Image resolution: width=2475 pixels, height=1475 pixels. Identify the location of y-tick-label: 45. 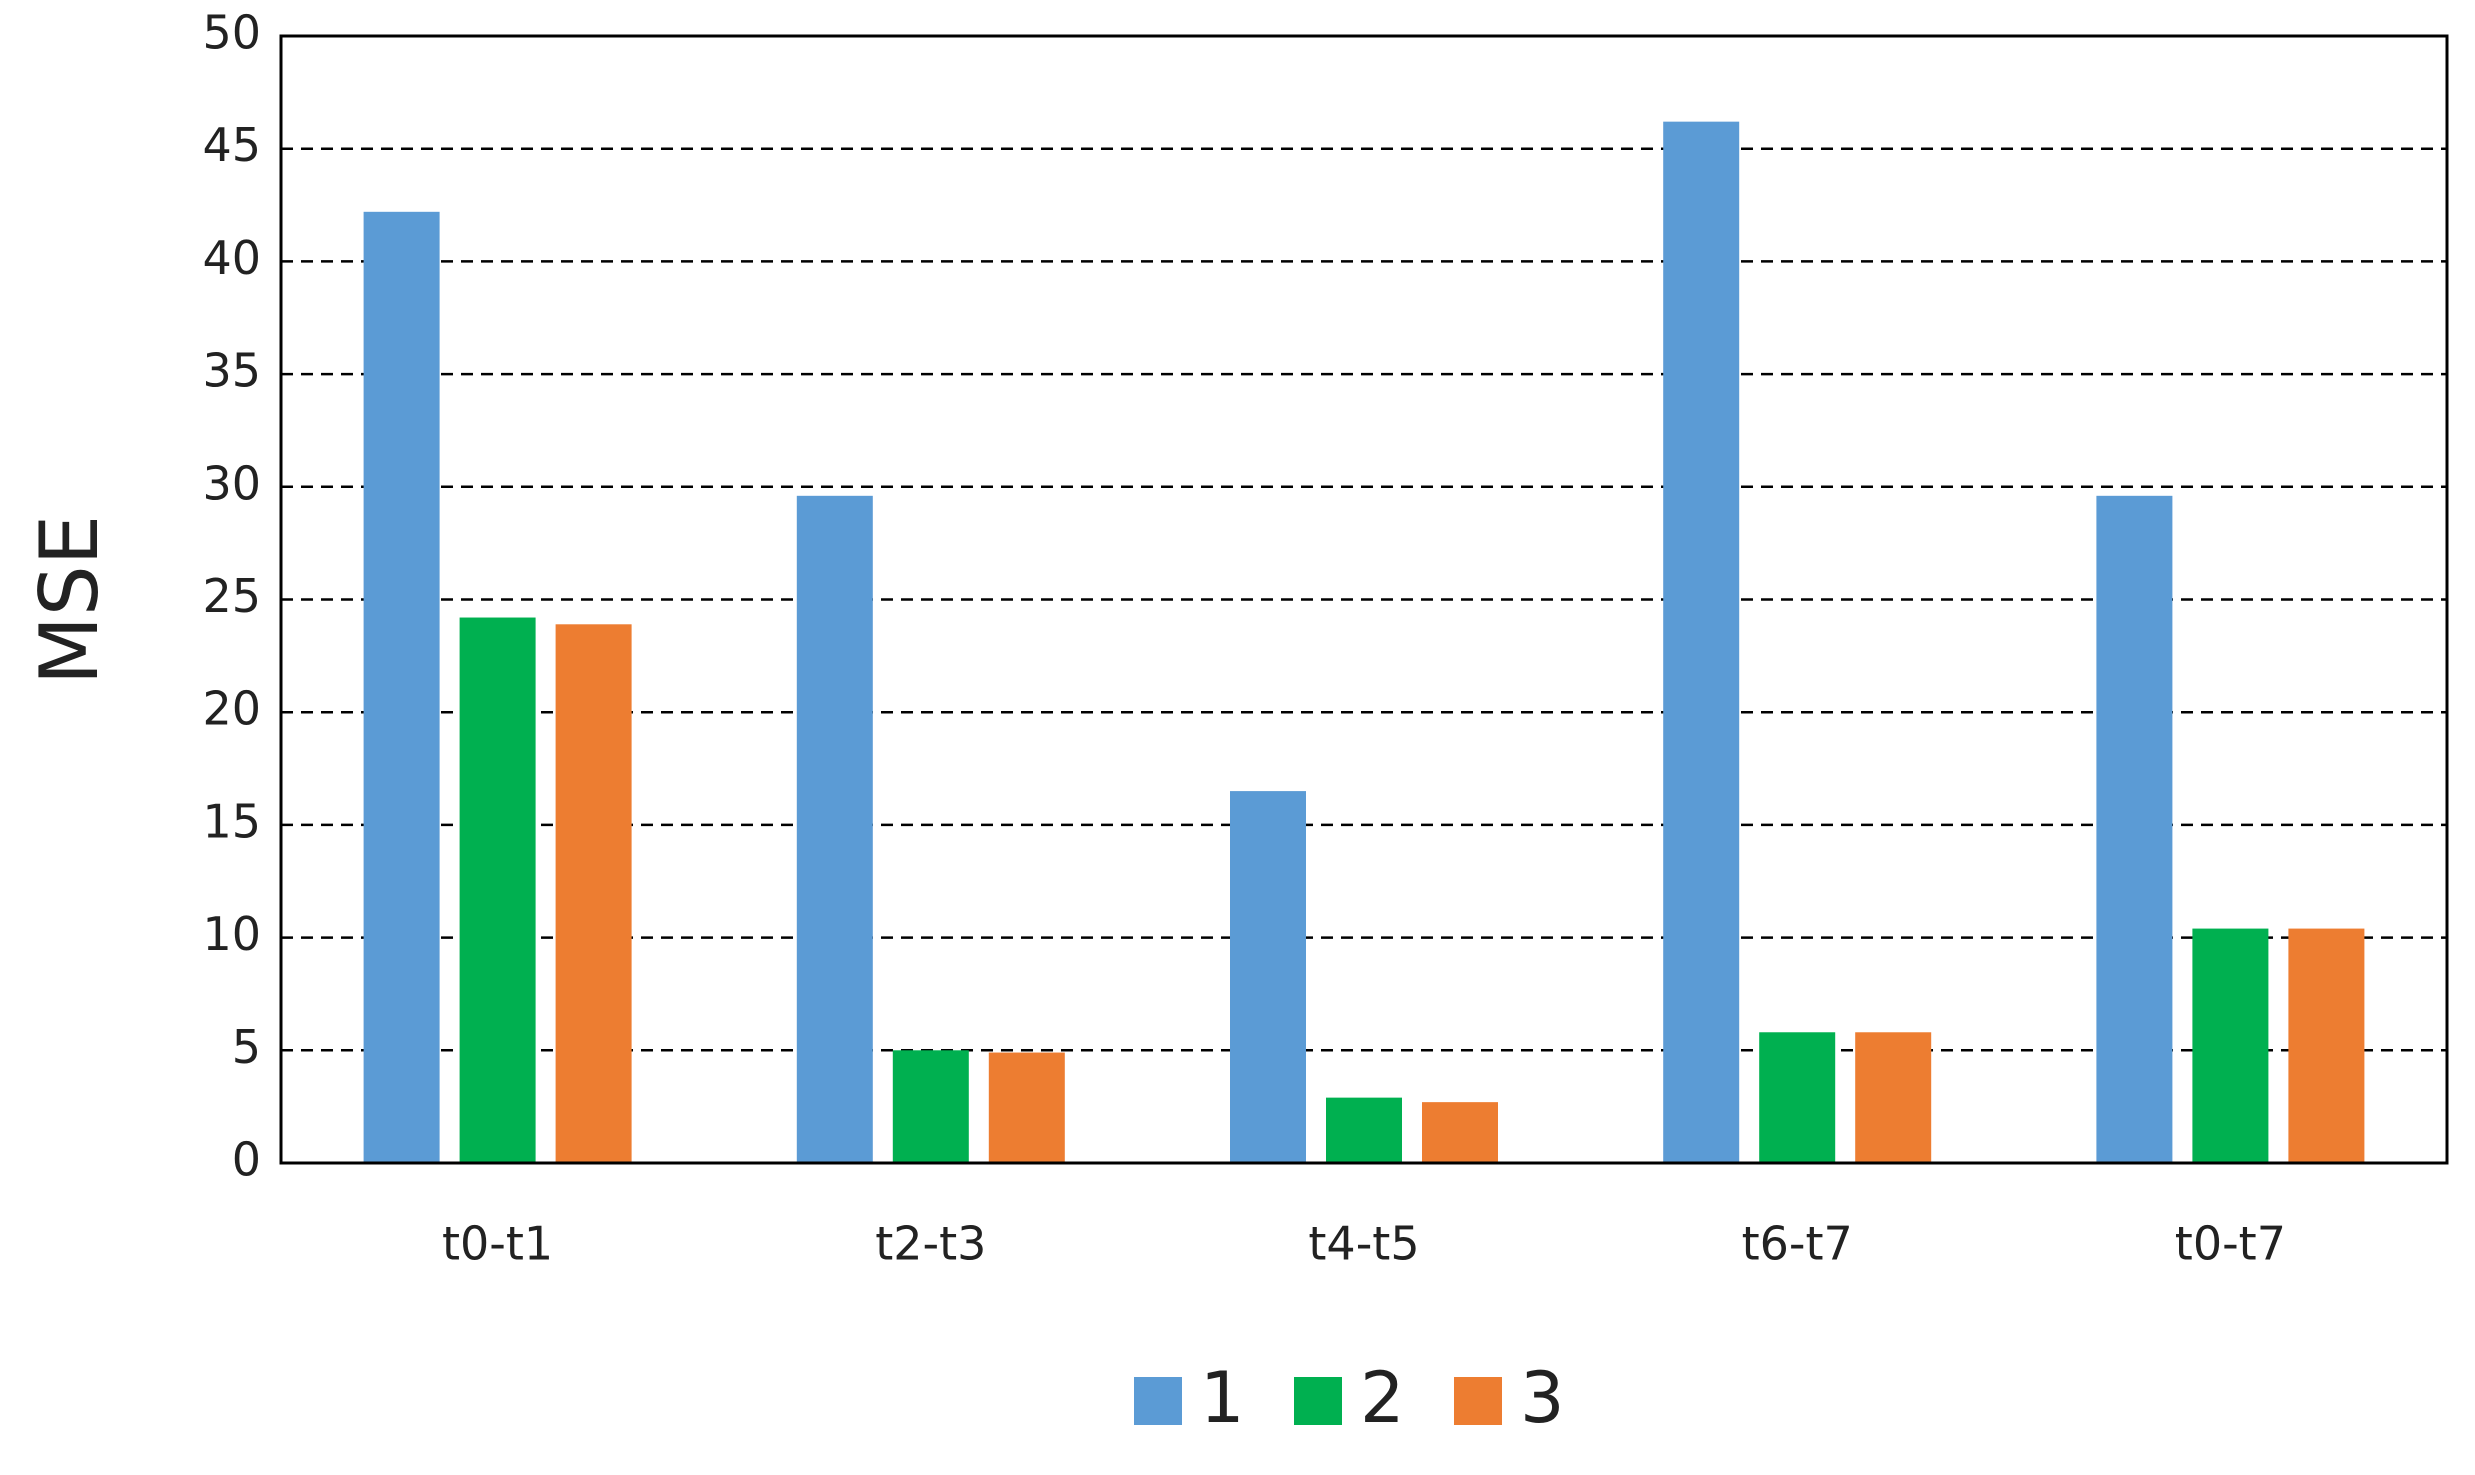
(231, 145).